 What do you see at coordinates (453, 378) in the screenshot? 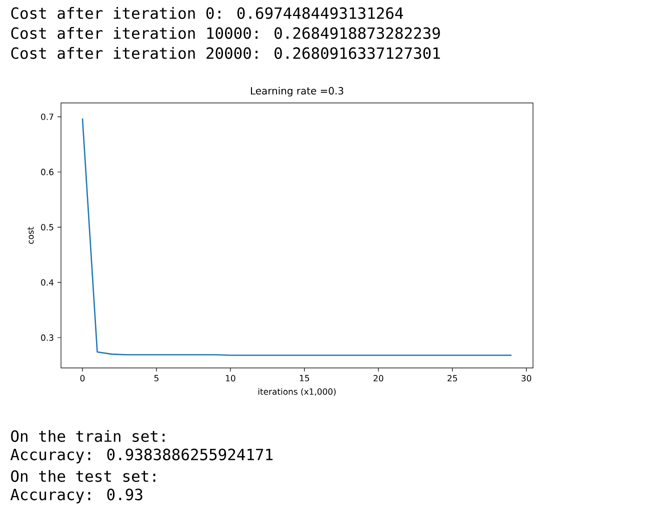
I see `x-tick-label: 25` at bounding box center [453, 378].